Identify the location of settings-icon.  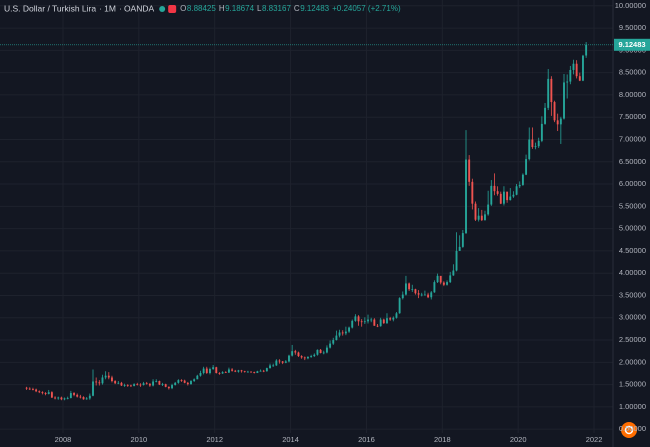
(629, 430).